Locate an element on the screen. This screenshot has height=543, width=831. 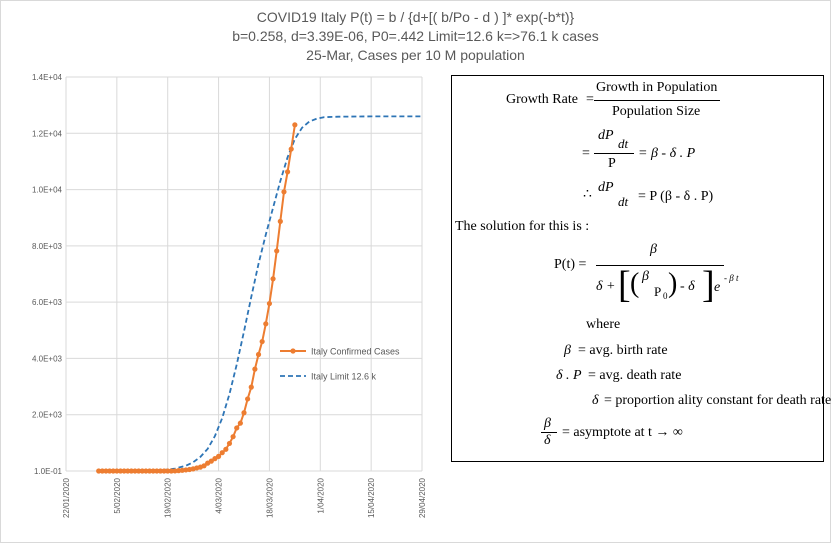
legend-marker-confirmed is located at coordinates (293, 351).